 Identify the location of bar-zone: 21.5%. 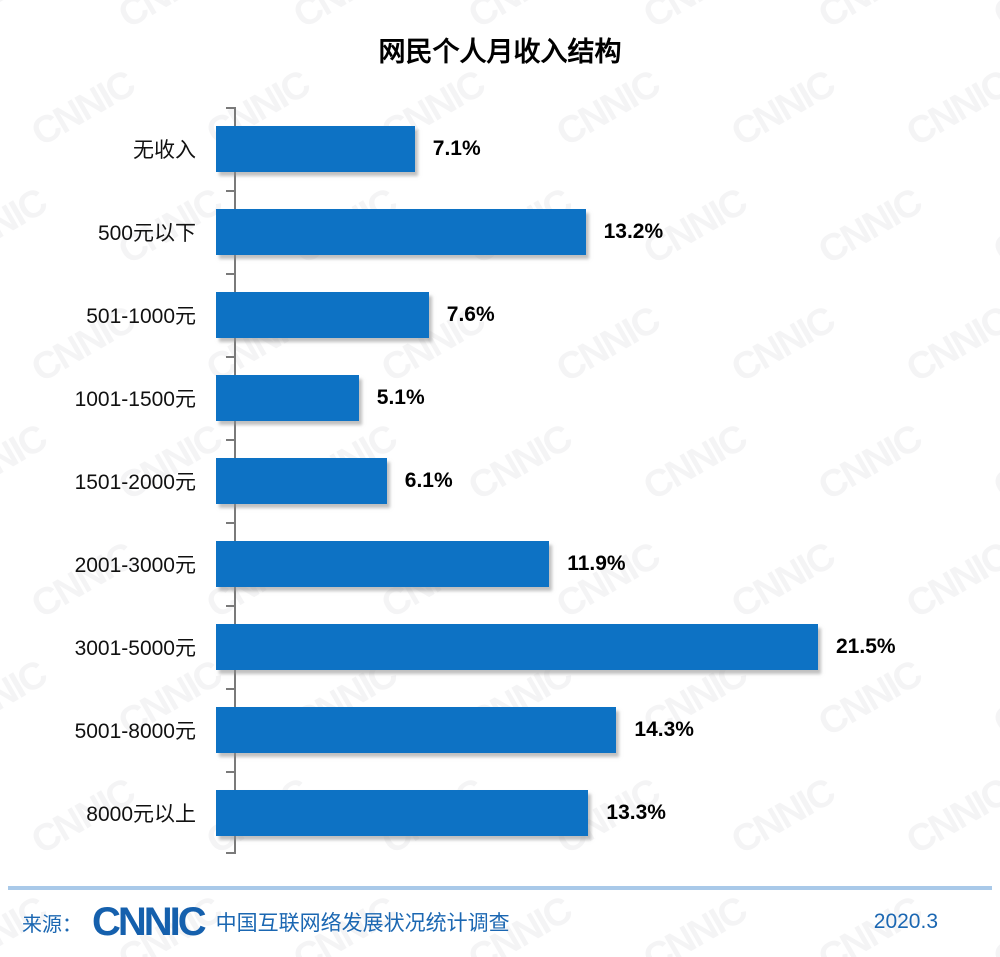
(608, 646).